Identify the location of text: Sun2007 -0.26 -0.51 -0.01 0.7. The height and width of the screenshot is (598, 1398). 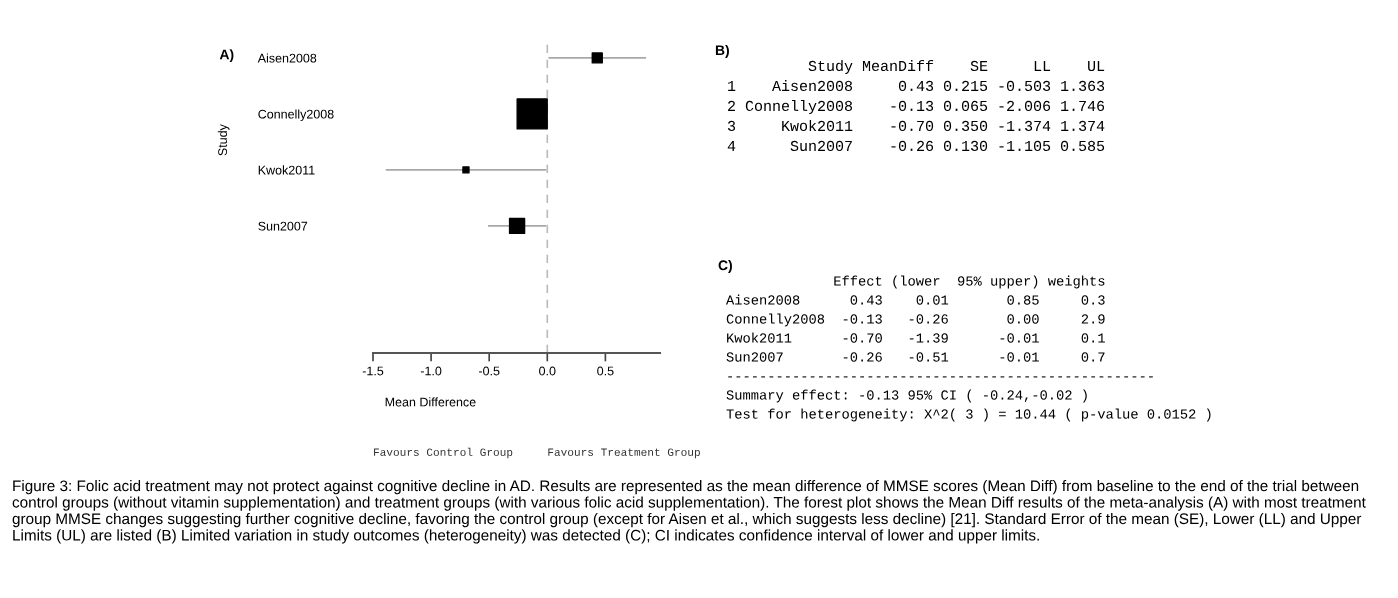
(915, 357).